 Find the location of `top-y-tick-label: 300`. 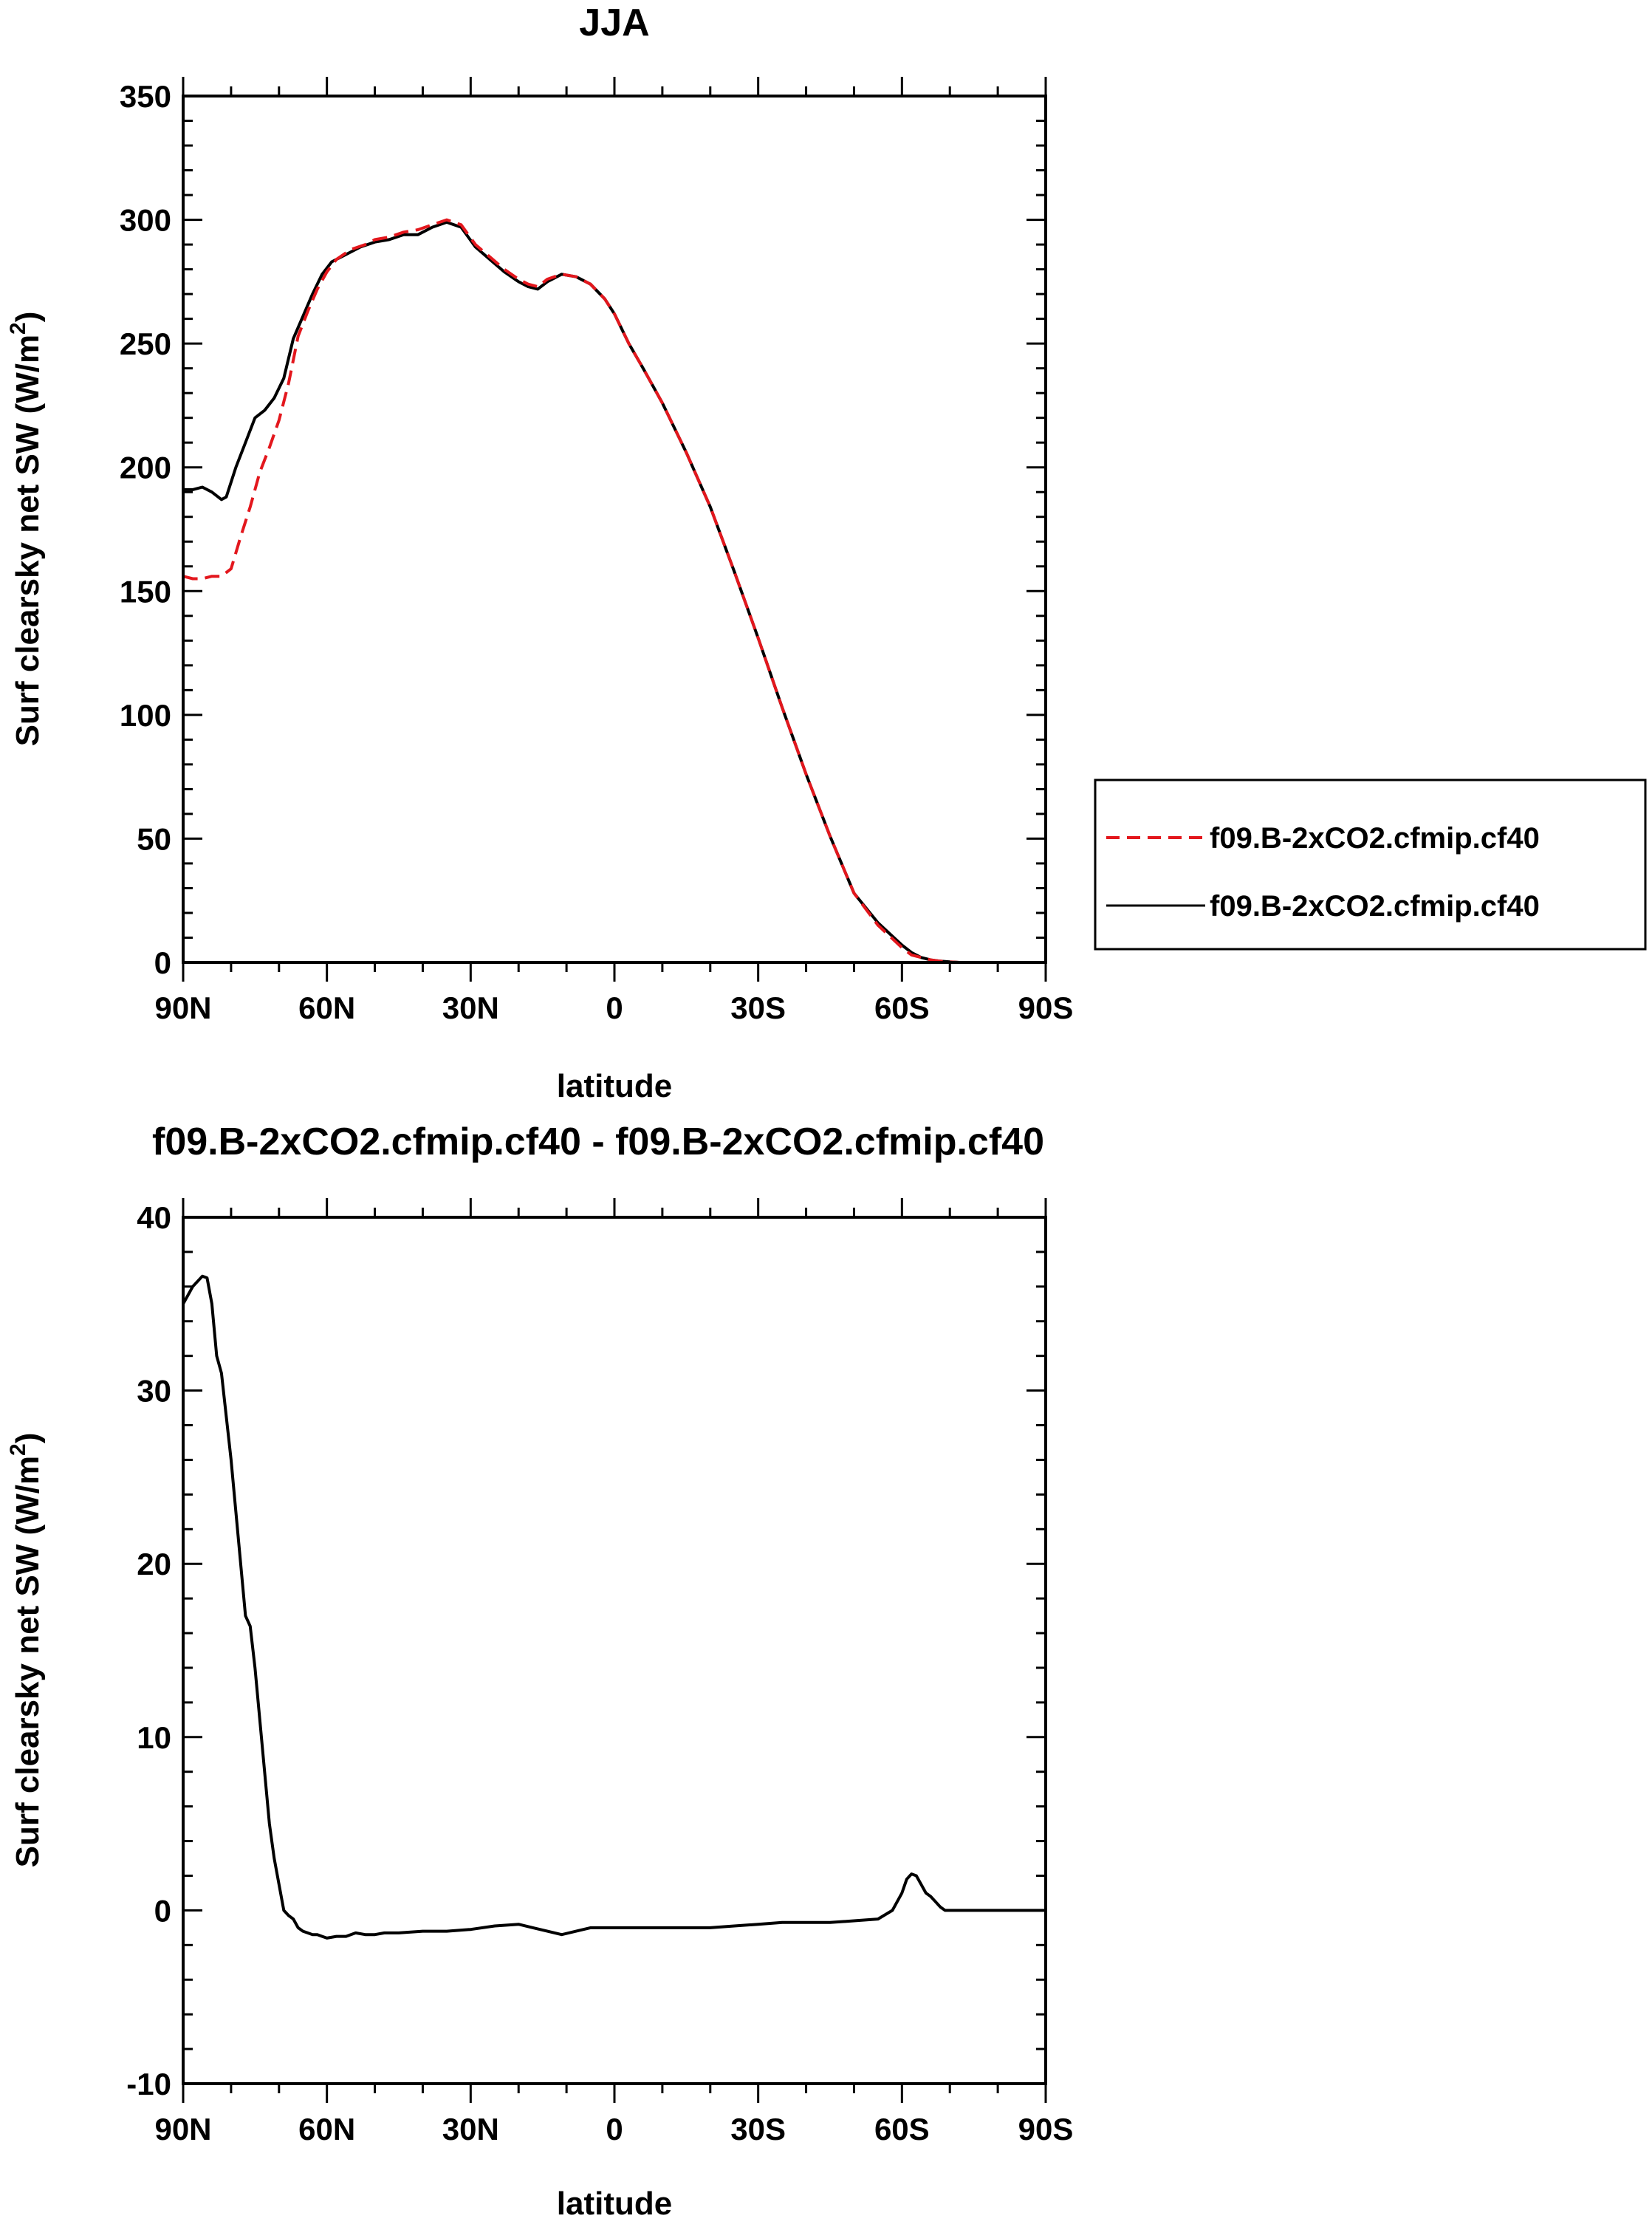

top-y-tick-label: 300 is located at coordinates (145, 221).